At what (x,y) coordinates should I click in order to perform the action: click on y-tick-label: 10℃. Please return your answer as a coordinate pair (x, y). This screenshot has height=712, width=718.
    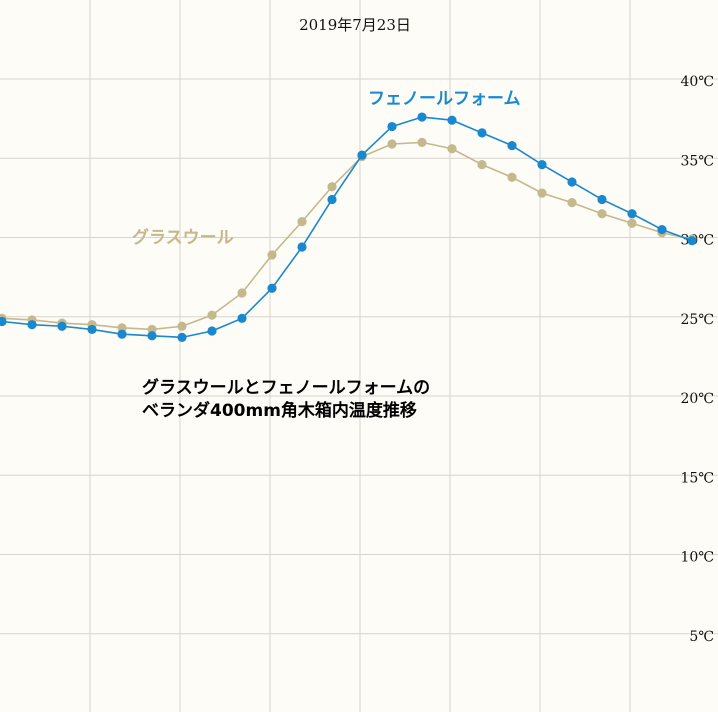
    Looking at the image, I should click on (697, 558).